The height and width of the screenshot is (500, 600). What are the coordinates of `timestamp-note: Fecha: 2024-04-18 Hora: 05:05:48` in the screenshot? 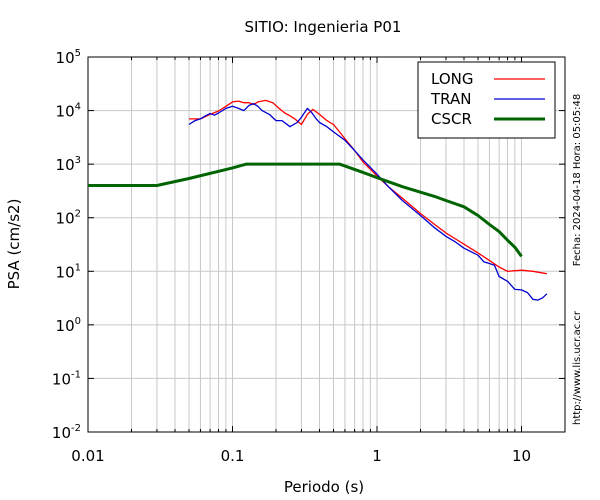 It's located at (577, 180).